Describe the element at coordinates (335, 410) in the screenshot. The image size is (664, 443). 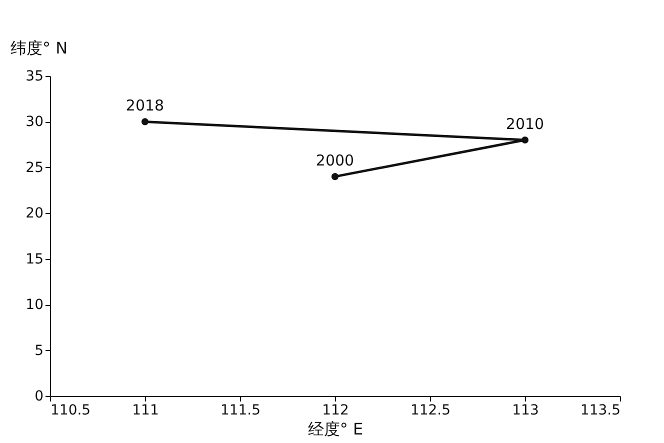
I see `x-tick-label: 112` at that location.